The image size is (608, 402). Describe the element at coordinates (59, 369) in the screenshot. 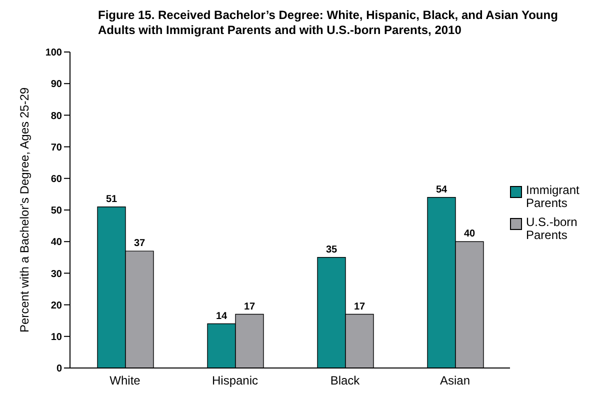

I see `y-tick-label: 0` at that location.